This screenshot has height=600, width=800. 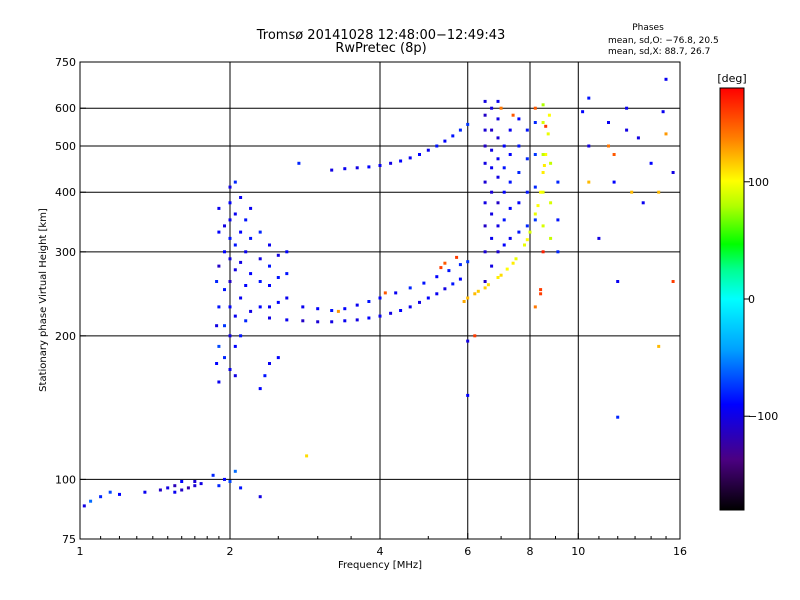 I want to click on colorbar-unit-label: [deg], so click(x=731, y=78).